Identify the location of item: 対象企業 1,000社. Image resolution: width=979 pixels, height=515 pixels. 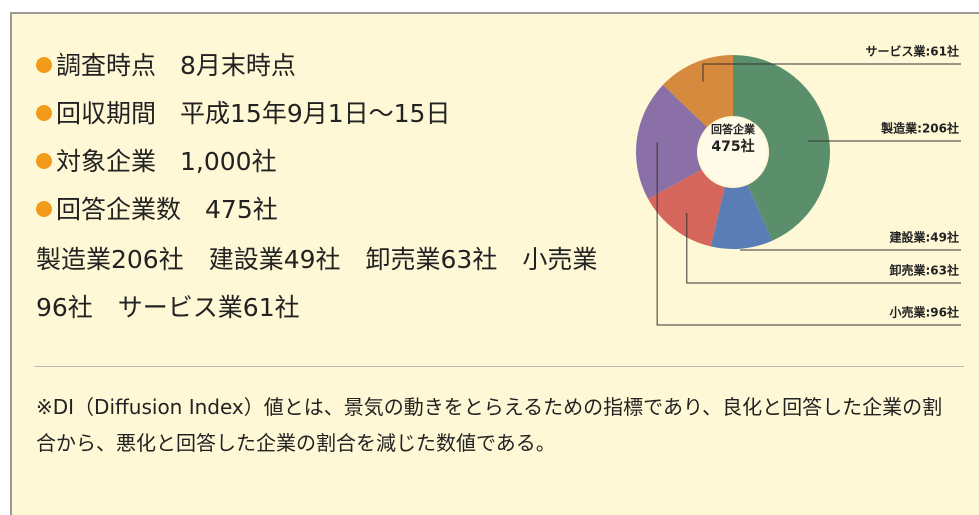
(156, 160).